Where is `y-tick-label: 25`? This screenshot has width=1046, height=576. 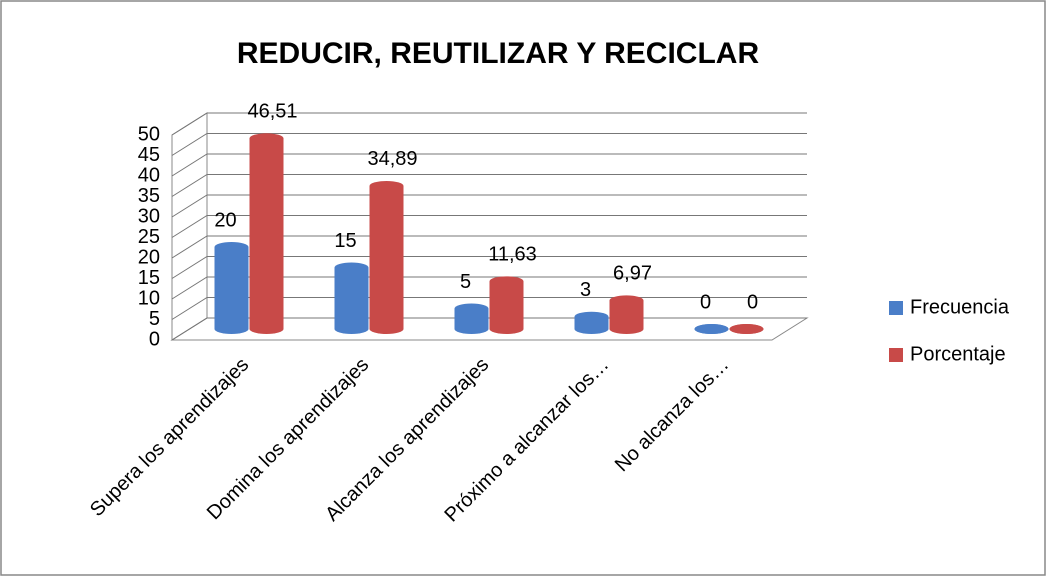
y-tick-label: 25 is located at coordinates (149, 237).